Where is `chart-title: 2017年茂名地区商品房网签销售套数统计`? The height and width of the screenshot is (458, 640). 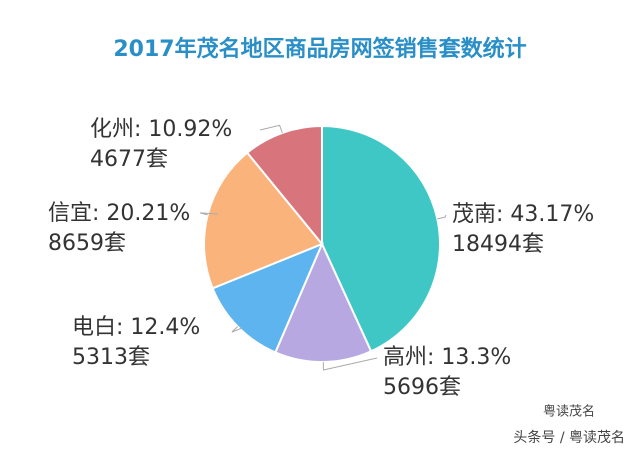 chart-title: 2017年茂名地区商品房网签销售套数统计 is located at coordinates (319, 49).